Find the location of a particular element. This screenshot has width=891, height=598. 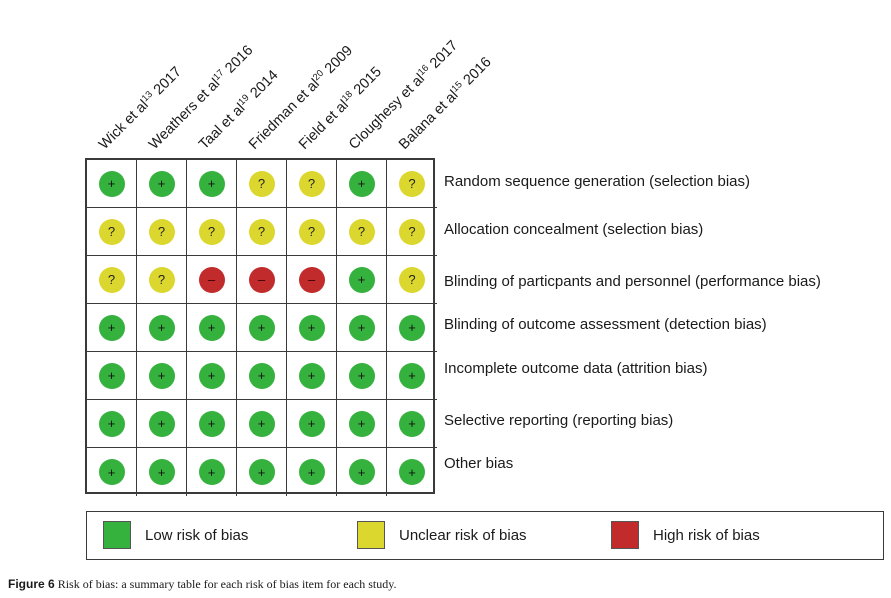

study-name: Wick et al is located at coordinates (124, 125).